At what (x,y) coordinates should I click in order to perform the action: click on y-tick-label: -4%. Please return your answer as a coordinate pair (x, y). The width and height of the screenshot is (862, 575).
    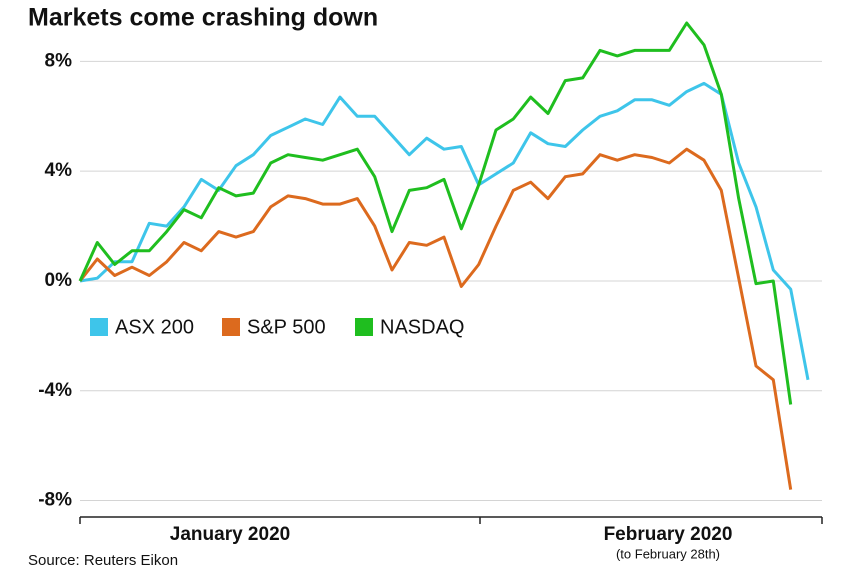
    Looking at the image, I should click on (55, 390).